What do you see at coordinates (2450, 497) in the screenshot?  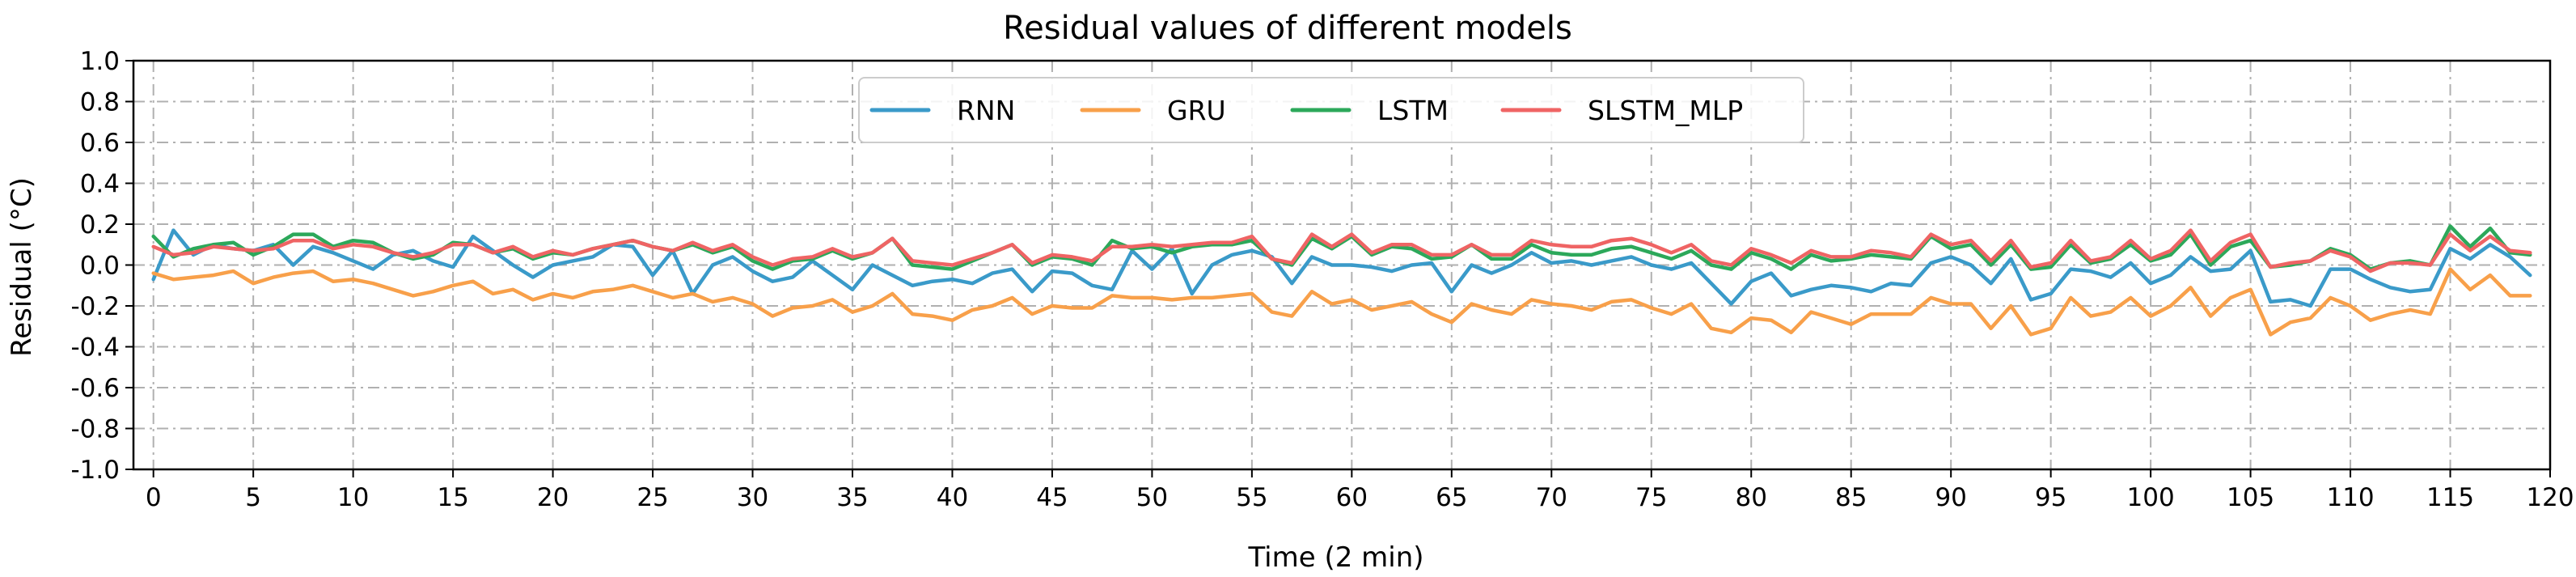 I see `x-tick-label: 115` at bounding box center [2450, 497].